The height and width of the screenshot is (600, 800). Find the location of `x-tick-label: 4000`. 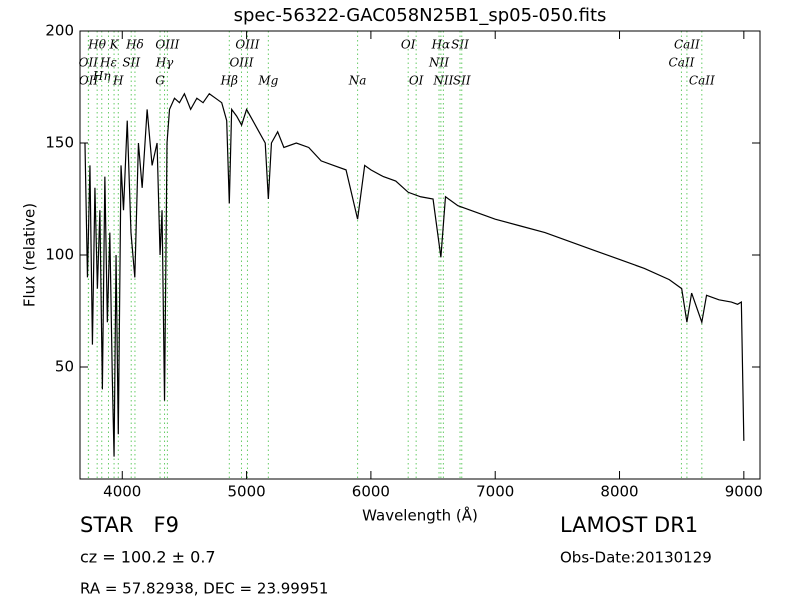

x-tick-label: 4000 is located at coordinates (122, 492).